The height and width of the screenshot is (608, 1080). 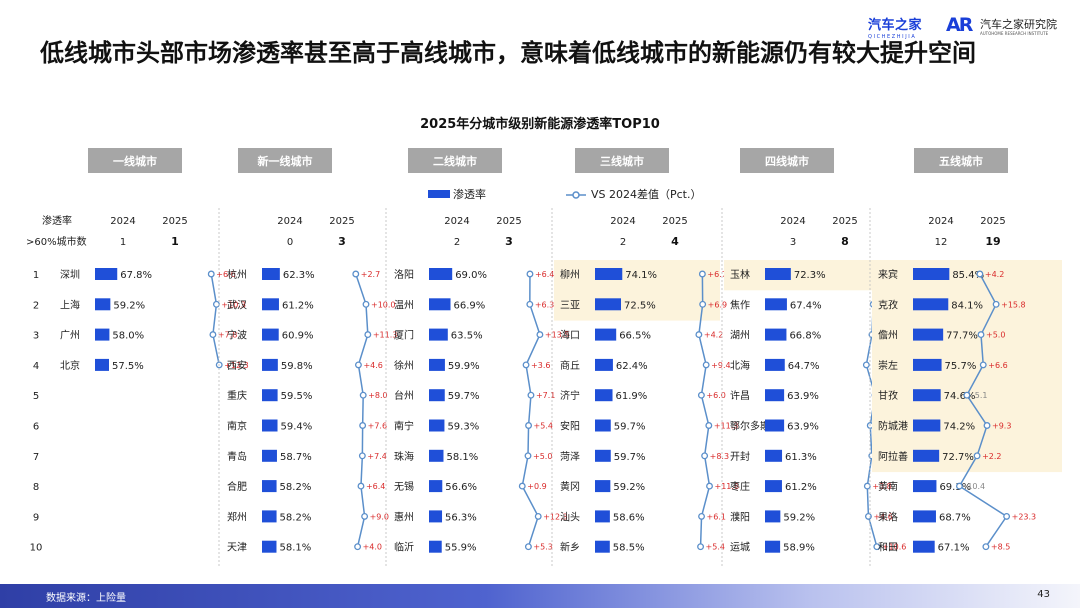 What do you see at coordinates (542, 456) in the screenshot?
I see `delta-label: +5.0` at bounding box center [542, 456].